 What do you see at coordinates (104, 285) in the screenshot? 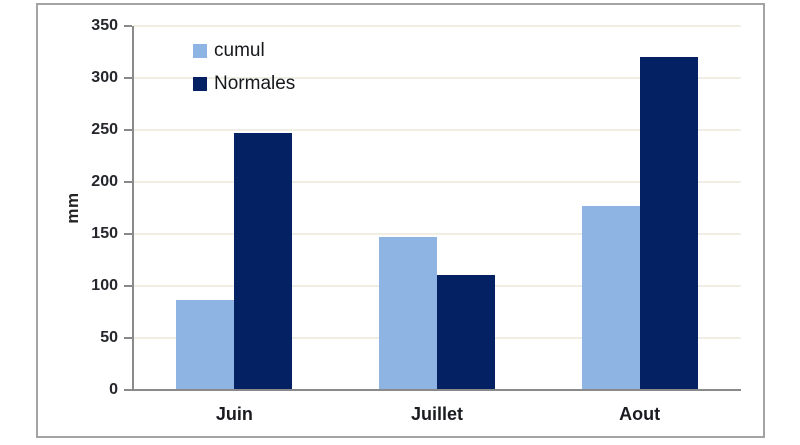
I see `y-tick-label-100: 100` at bounding box center [104, 285].